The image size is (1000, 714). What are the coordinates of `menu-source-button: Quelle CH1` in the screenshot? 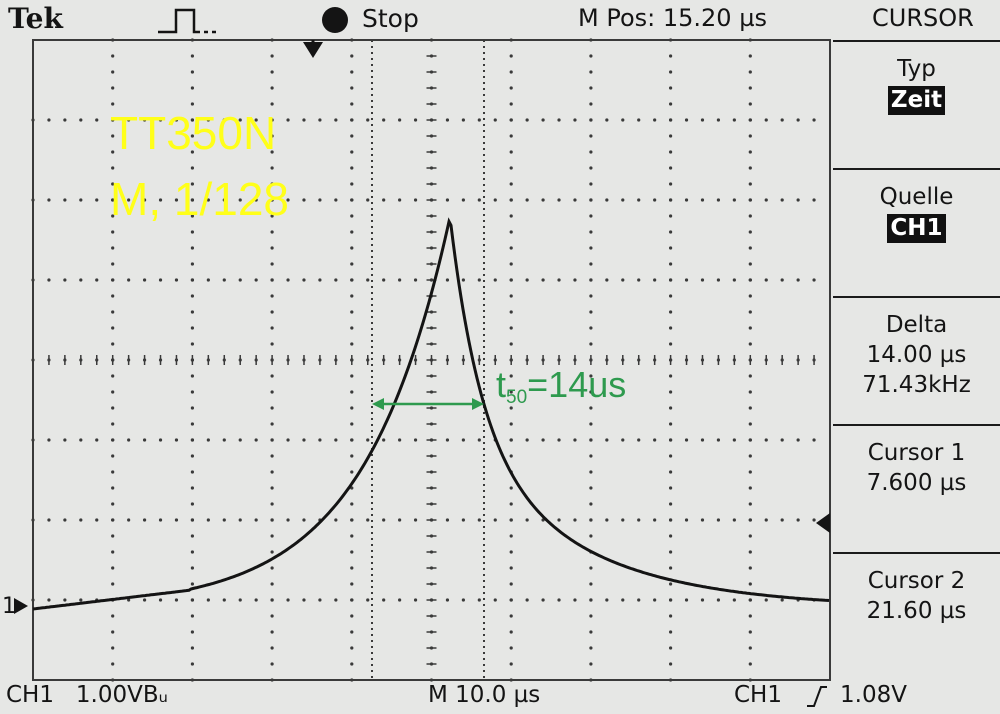 It's located at (916, 231).